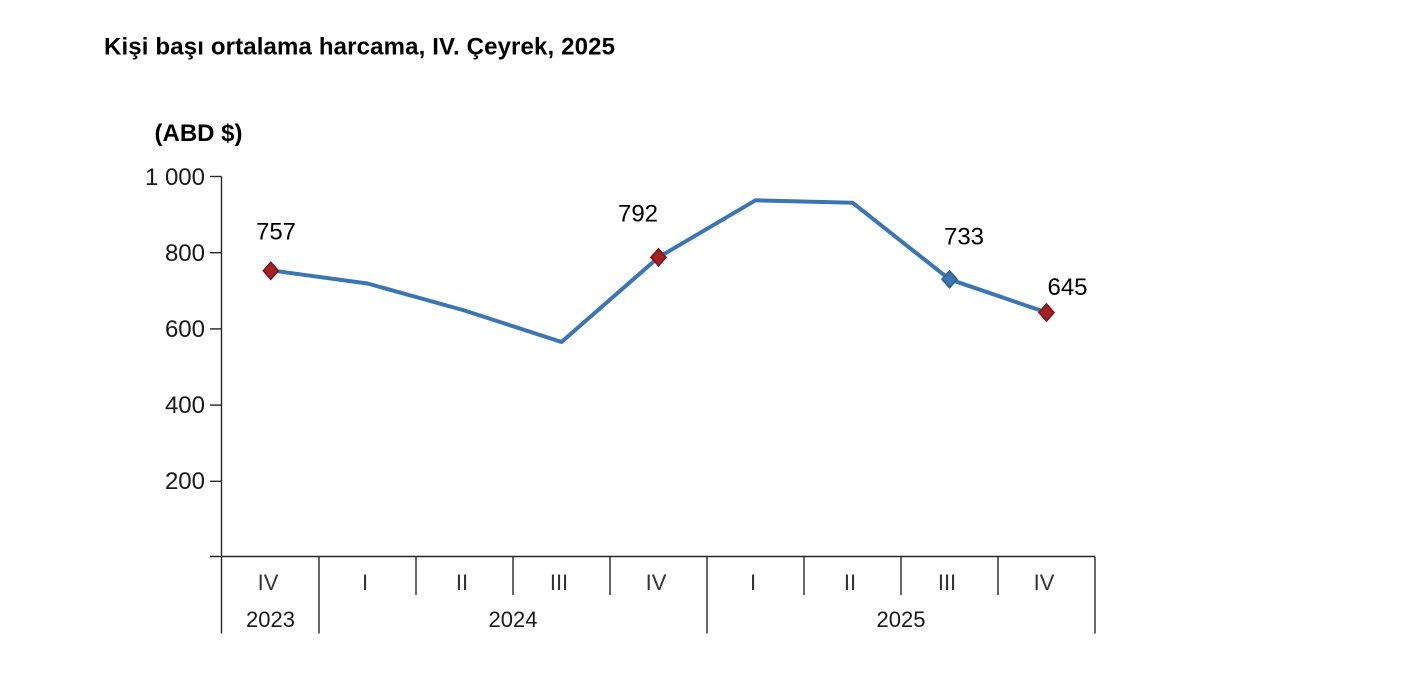 Image resolution: width=1412 pixels, height=683 pixels. I want to click on svg-text: 733, so click(964, 237).